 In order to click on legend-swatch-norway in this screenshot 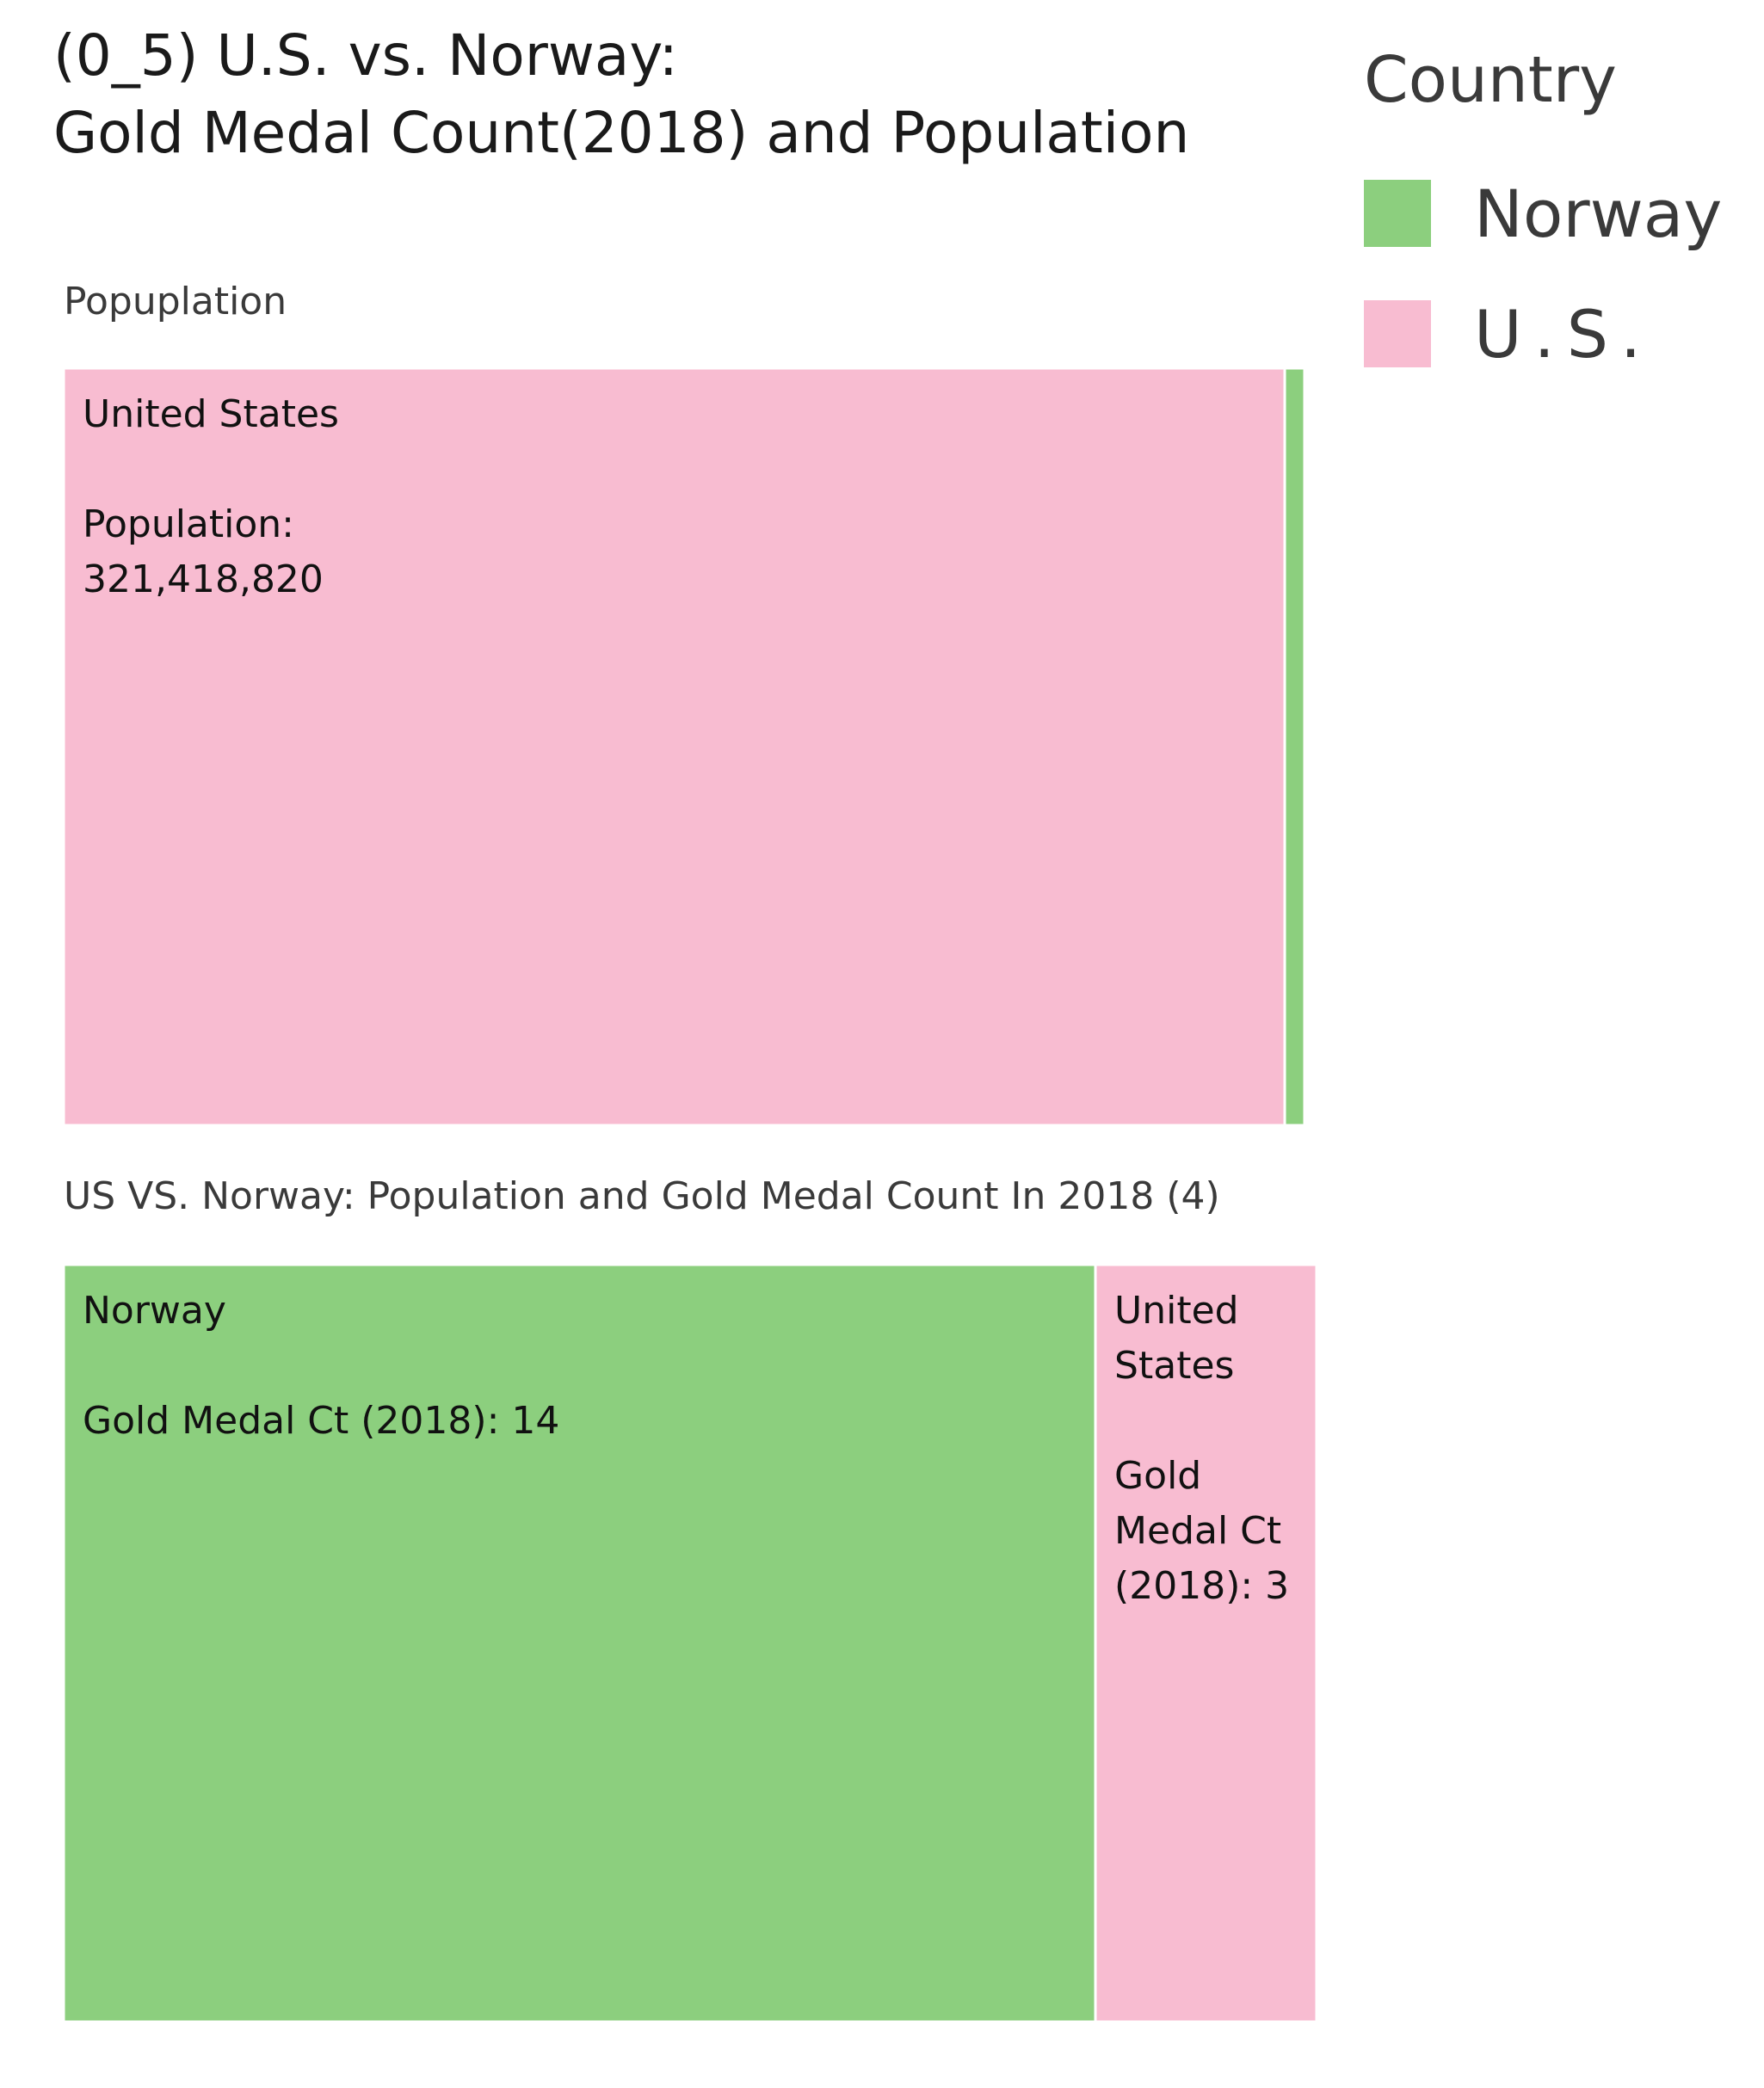, I will do `click(1397, 213)`.